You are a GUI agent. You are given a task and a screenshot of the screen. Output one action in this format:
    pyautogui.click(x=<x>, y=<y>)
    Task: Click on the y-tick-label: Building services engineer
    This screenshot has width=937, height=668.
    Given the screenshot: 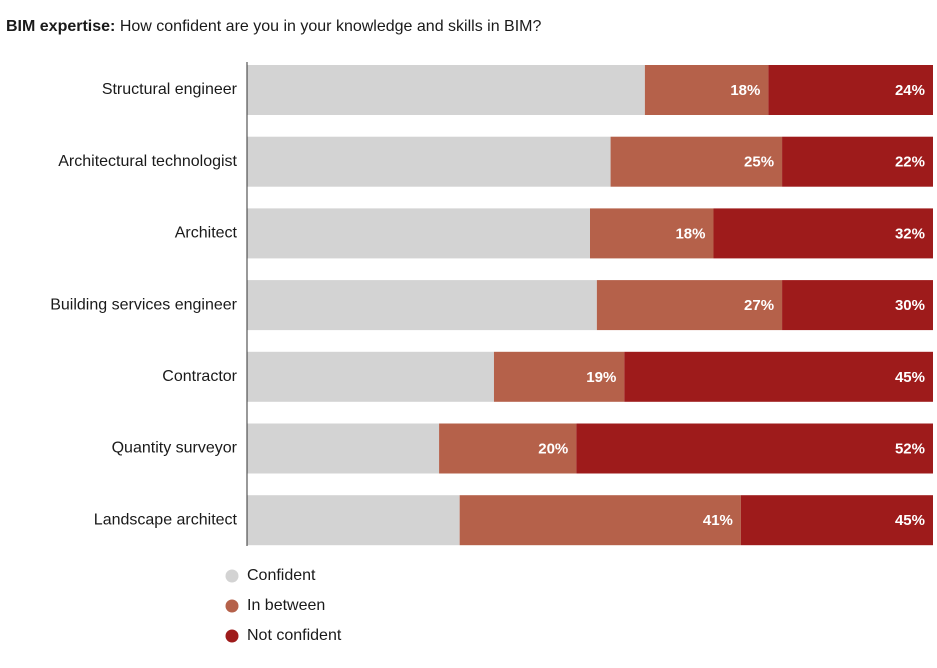 What is the action you would take?
    pyautogui.click(x=143, y=304)
    